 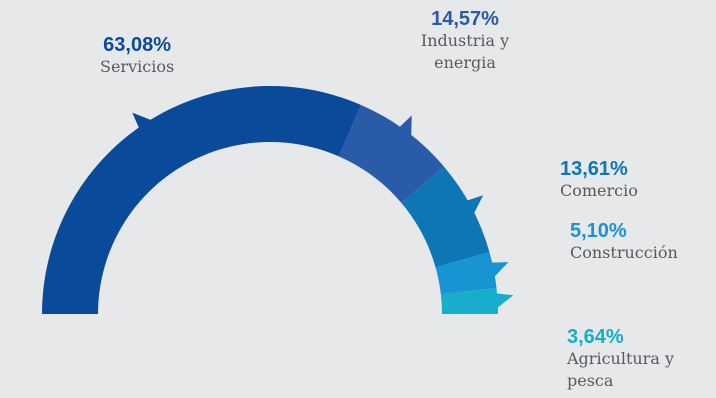 I want to click on category-label: Industria y, so click(x=465, y=40).